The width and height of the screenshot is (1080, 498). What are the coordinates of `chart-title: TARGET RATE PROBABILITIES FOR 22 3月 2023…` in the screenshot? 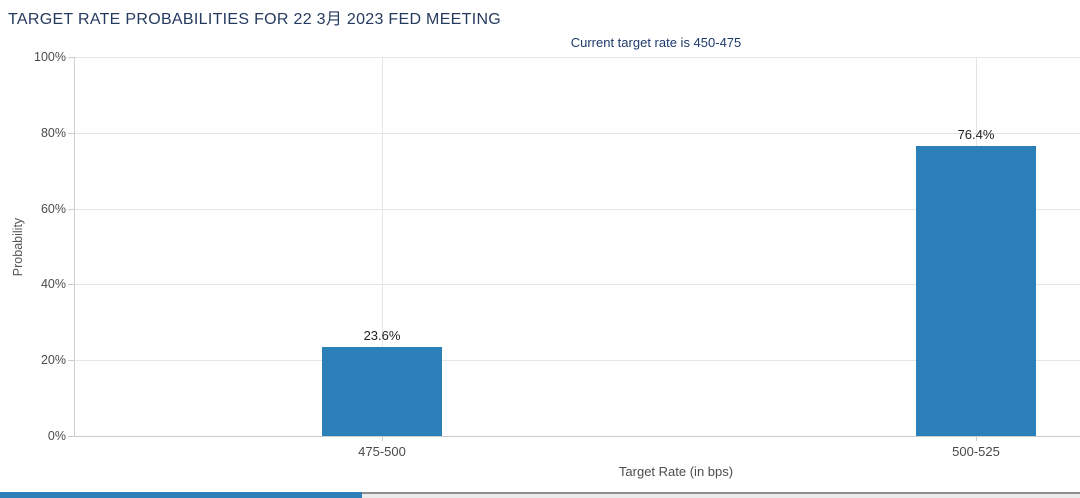 It's located at (255, 19).